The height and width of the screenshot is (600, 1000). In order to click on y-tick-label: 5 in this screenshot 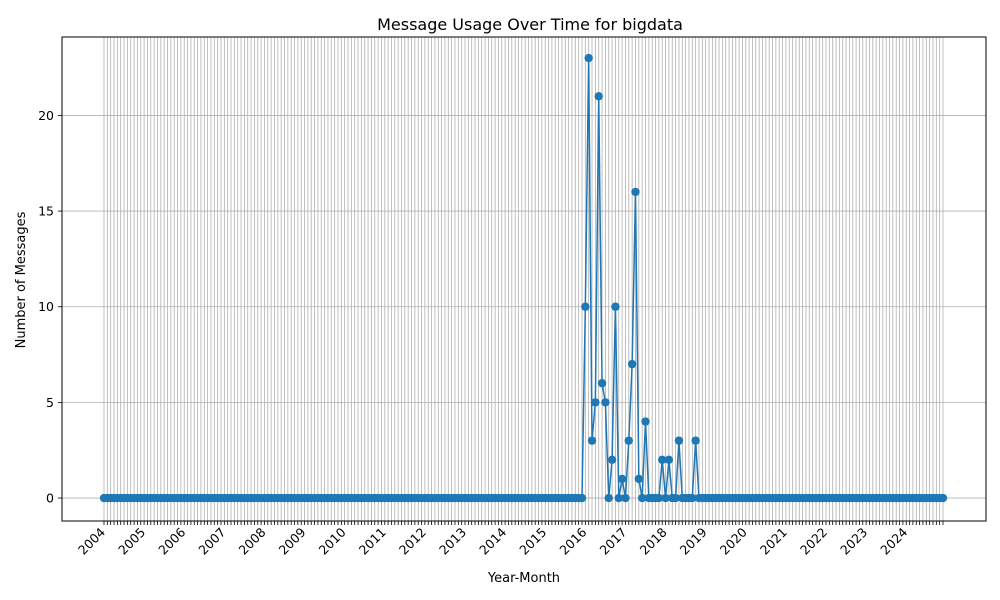, I will do `click(50, 402)`.